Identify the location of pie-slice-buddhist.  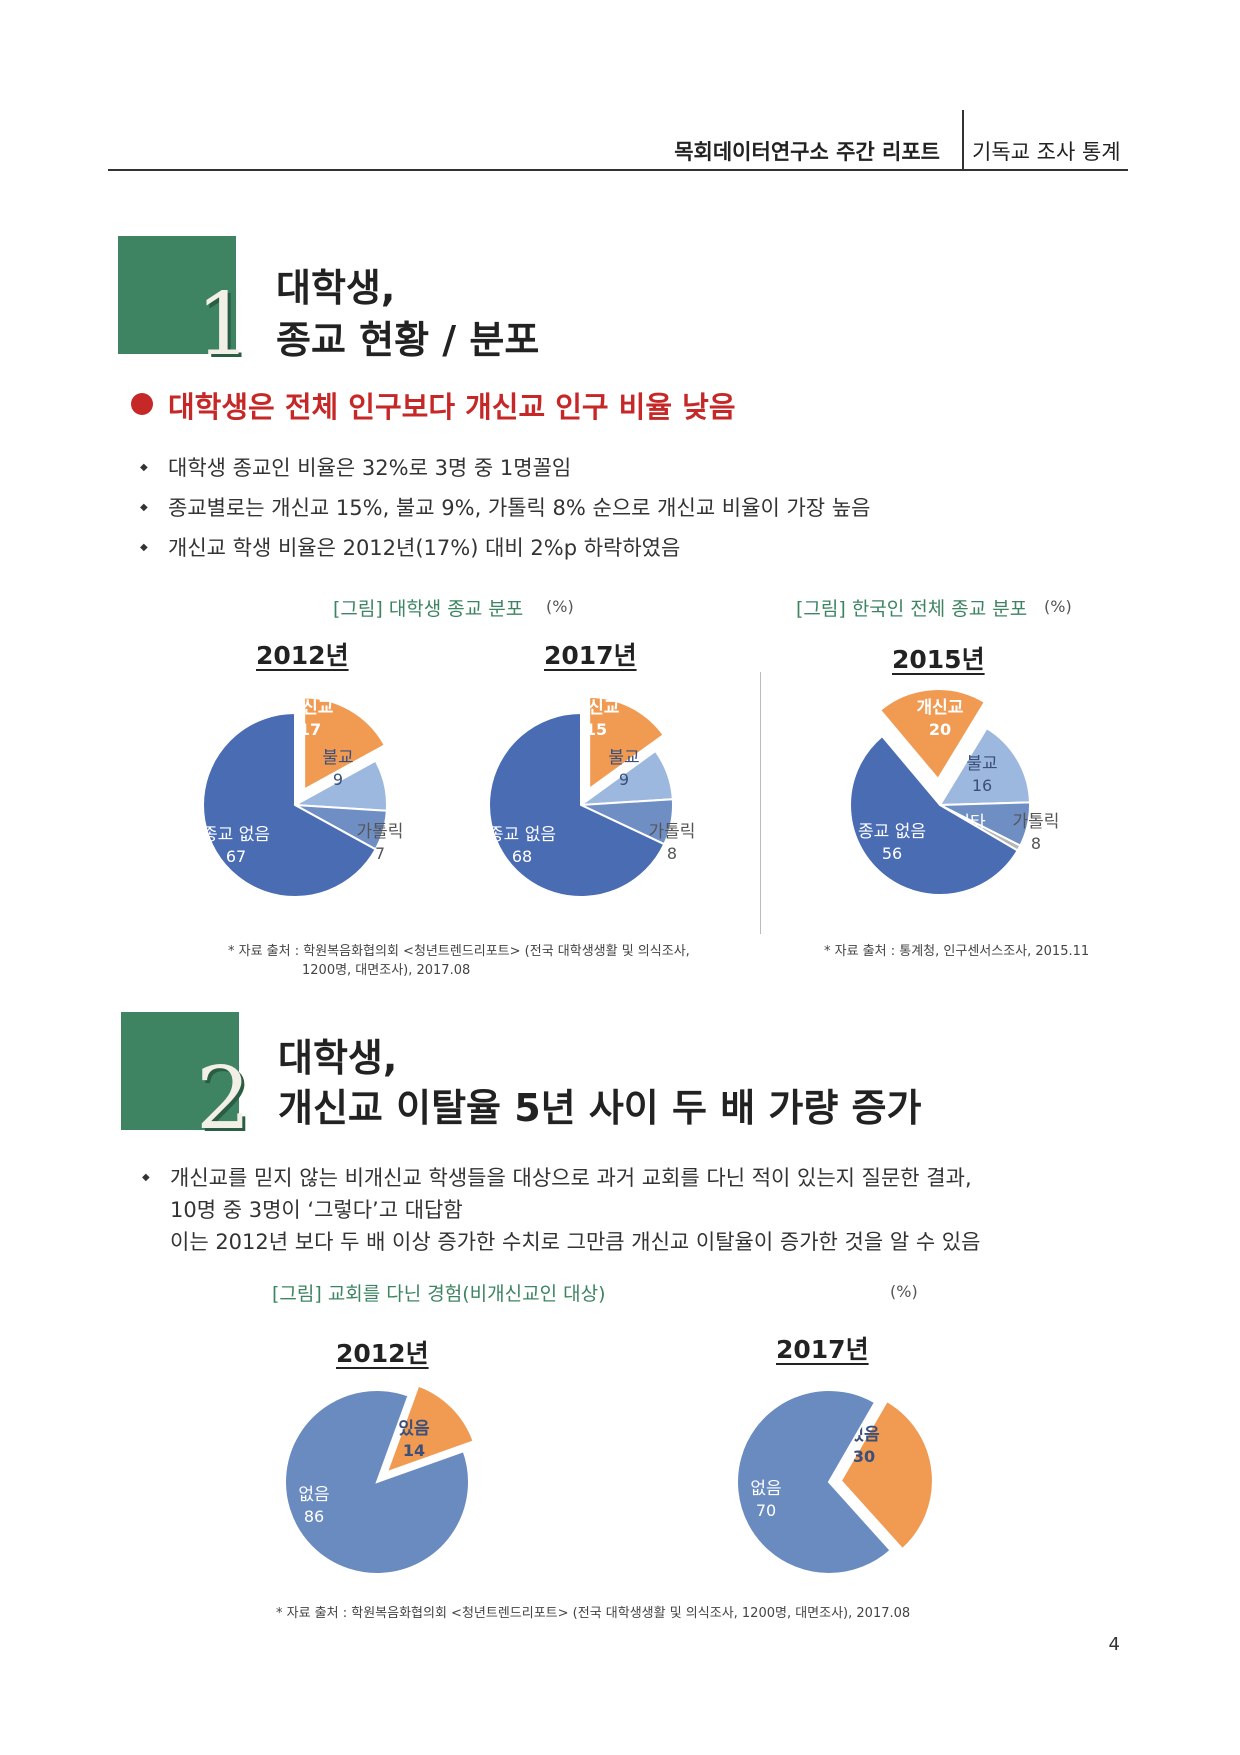
(984, 766).